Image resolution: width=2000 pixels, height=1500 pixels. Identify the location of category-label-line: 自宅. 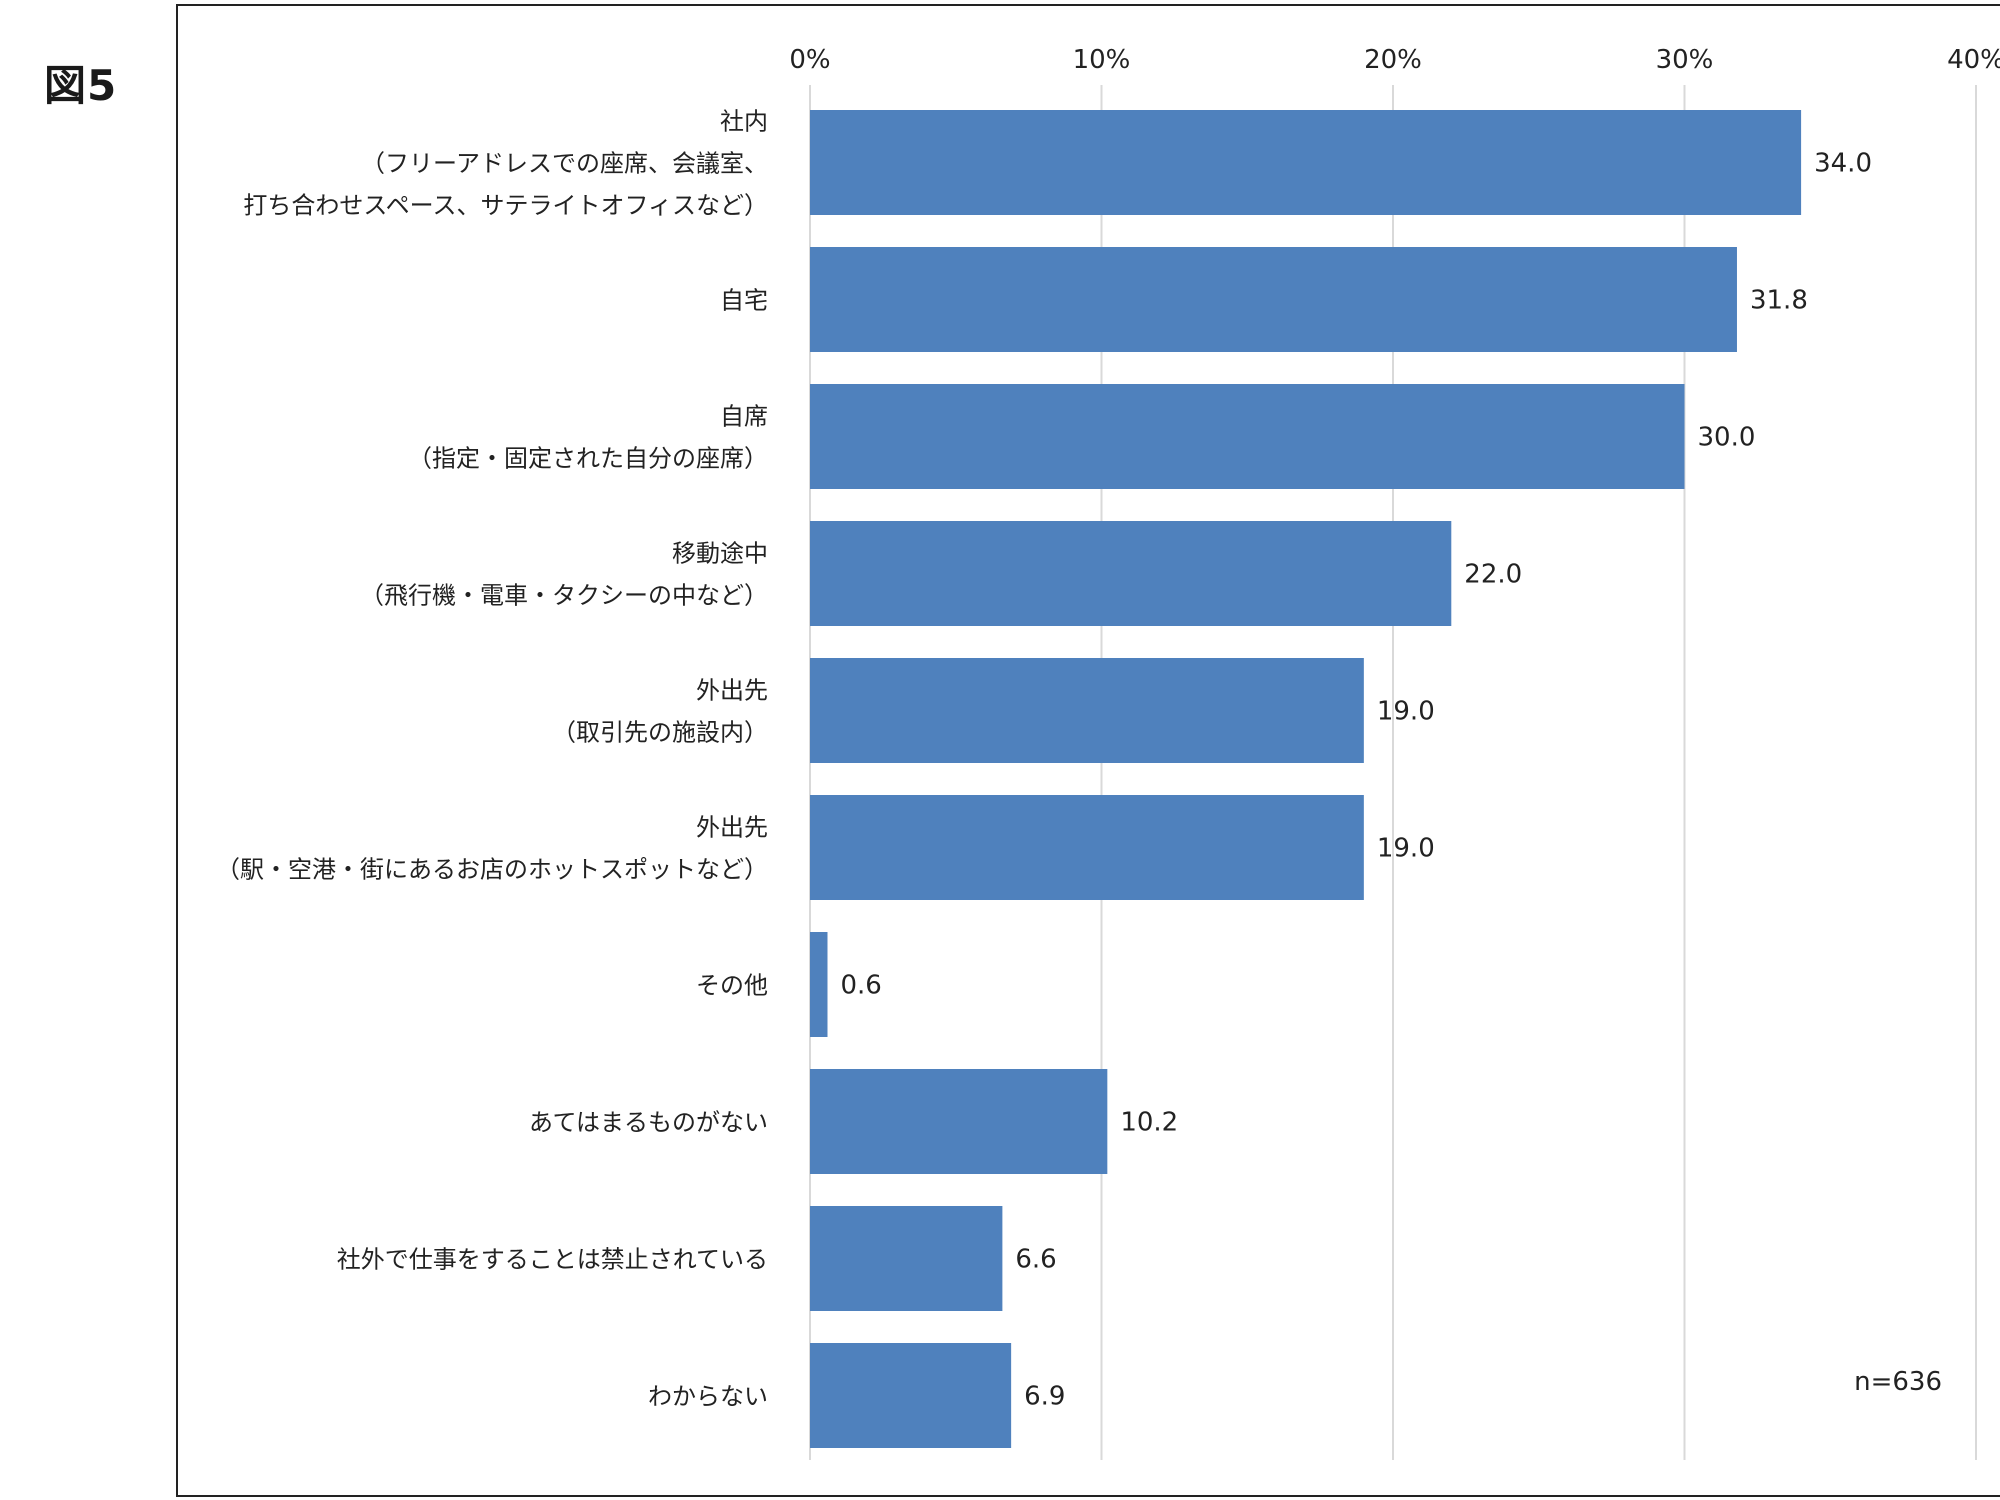
(744, 301).